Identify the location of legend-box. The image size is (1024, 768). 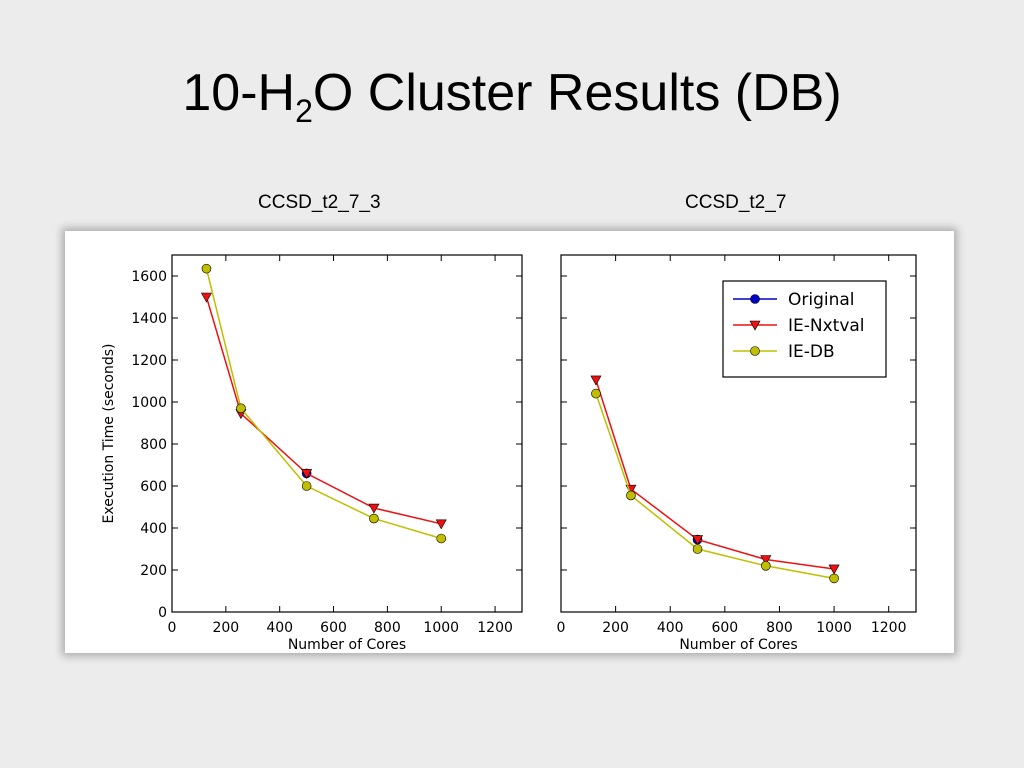
(804, 329).